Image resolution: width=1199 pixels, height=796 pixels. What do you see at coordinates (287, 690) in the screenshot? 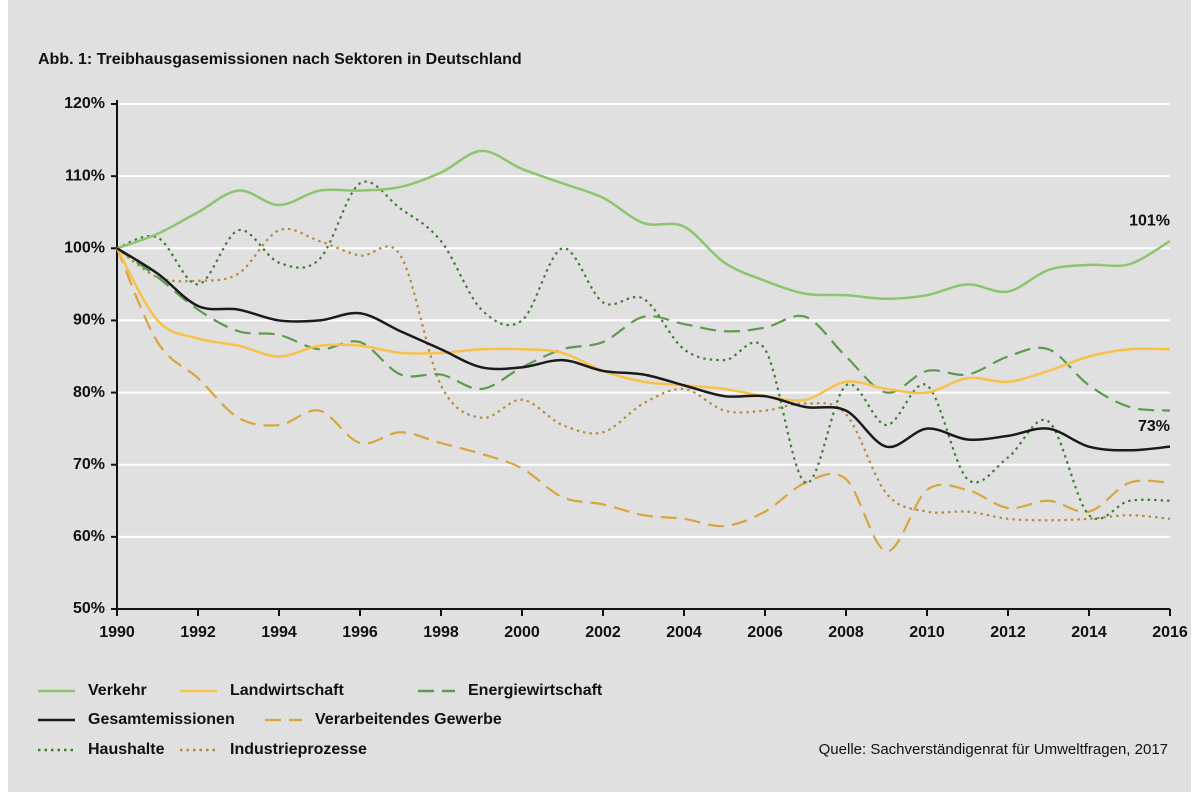
I see `legend-label: Landwirtschaft` at bounding box center [287, 690].